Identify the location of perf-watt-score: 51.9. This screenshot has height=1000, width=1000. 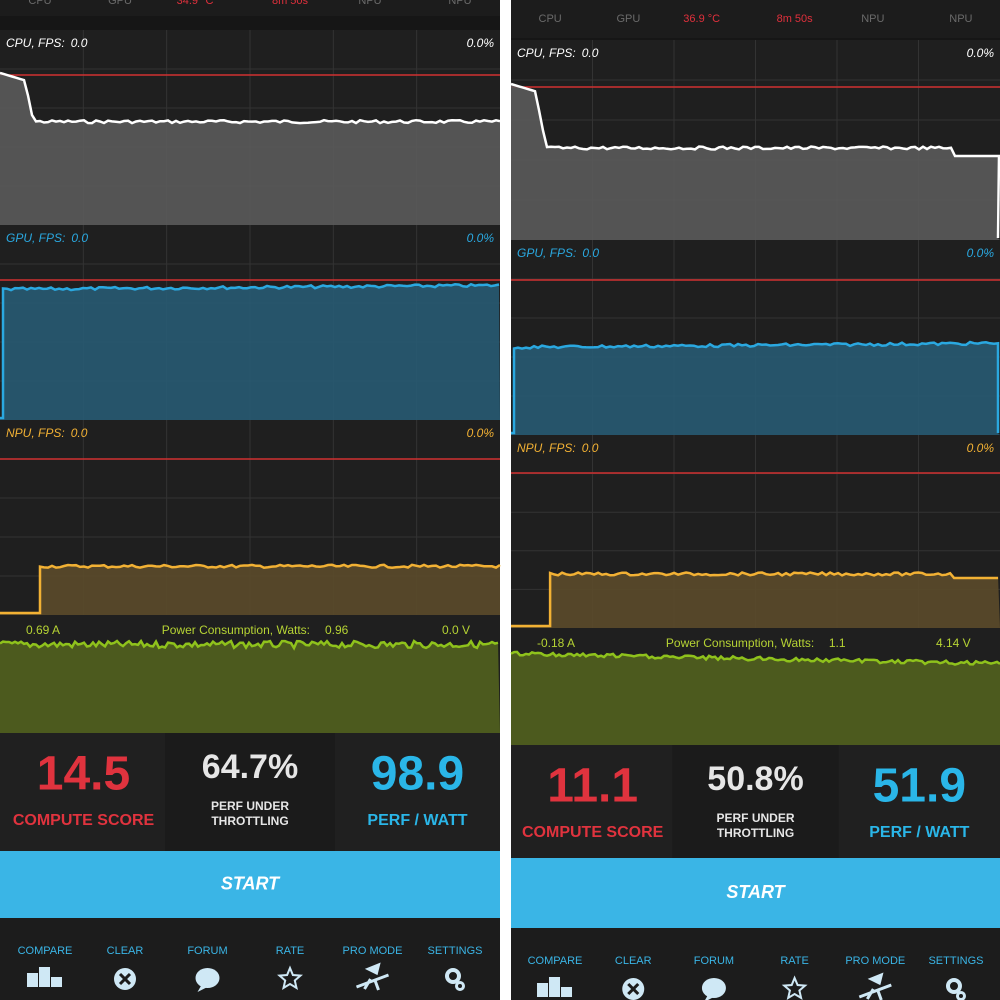
(919, 786).